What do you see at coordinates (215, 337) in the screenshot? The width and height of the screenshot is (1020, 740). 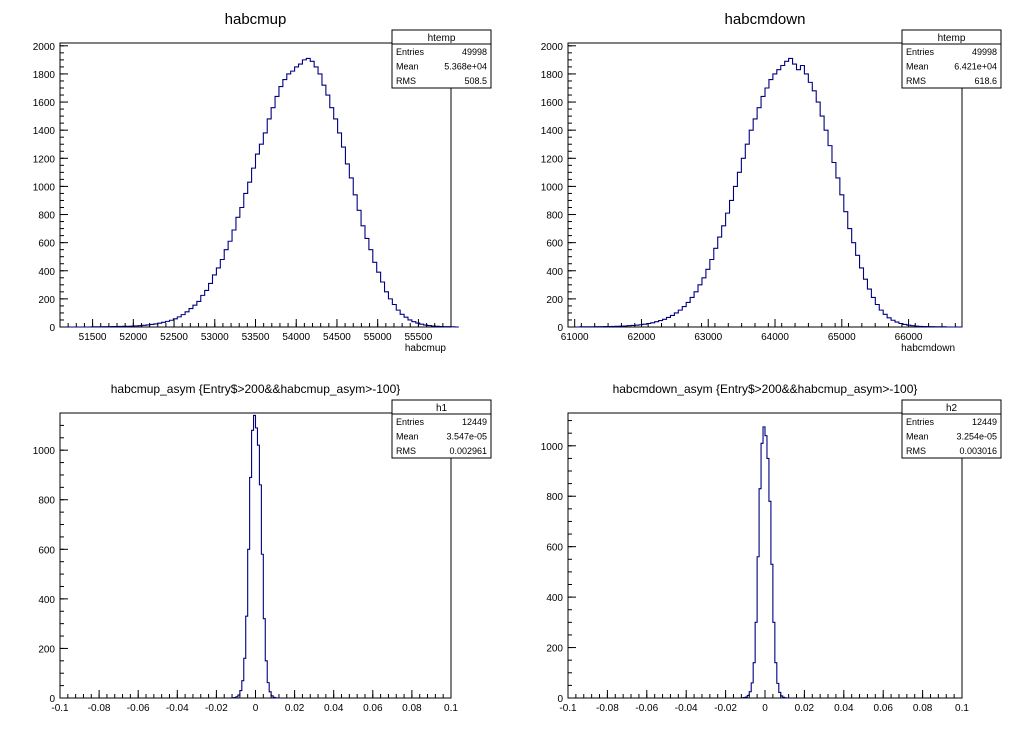 I see `x-tick-label: 53000` at bounding box center [215, 337].